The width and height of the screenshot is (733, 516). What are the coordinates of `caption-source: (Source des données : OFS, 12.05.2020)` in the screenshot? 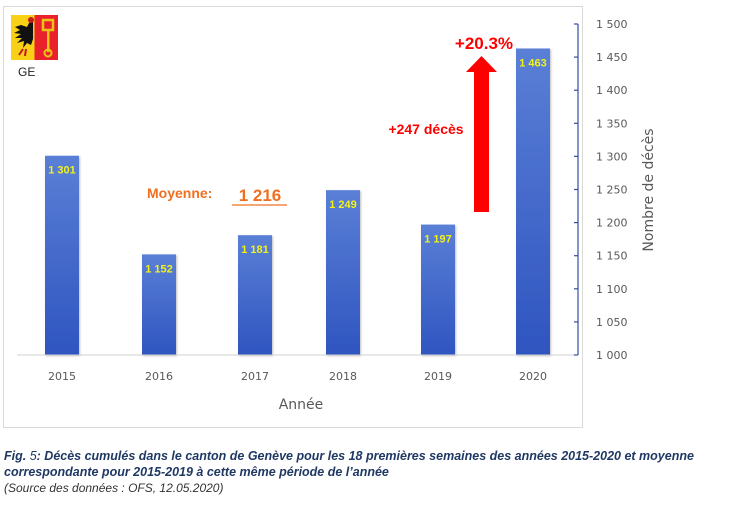 It's located at (114, 488).